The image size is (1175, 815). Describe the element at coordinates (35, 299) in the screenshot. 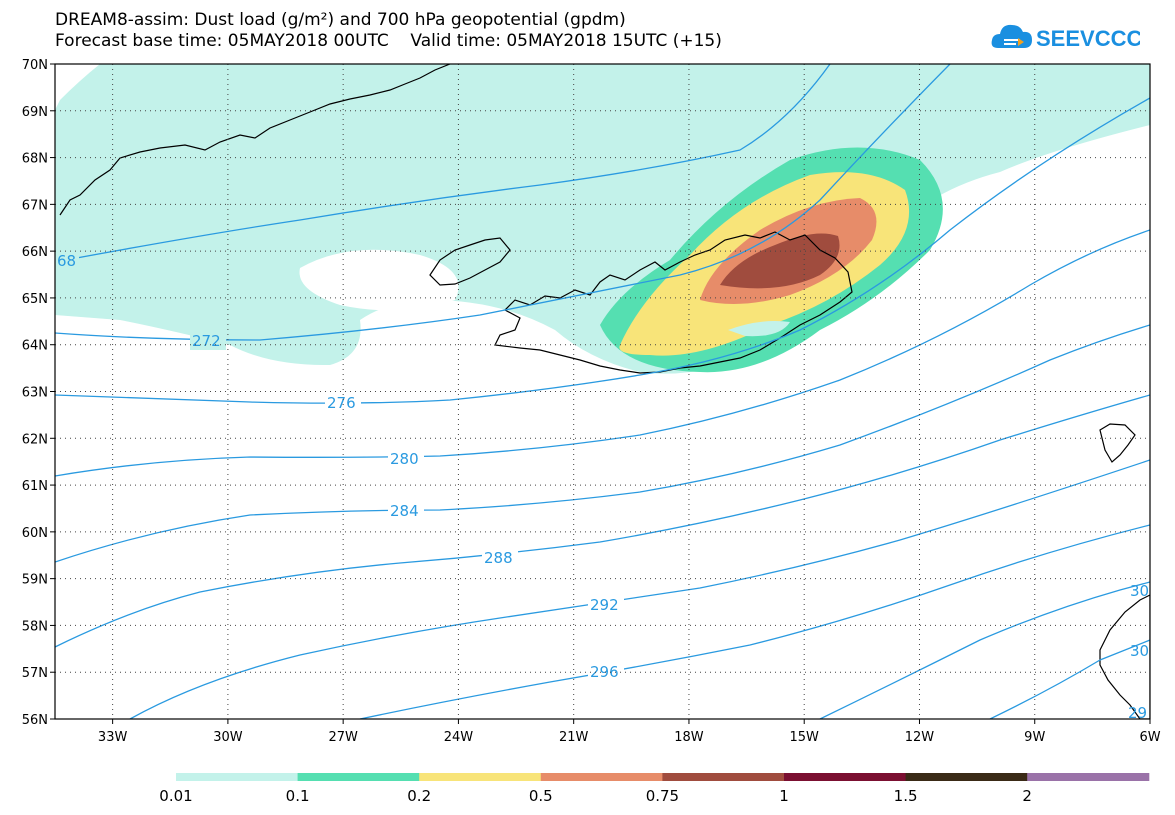

I see `lat-tick-label: 65N` at that location.